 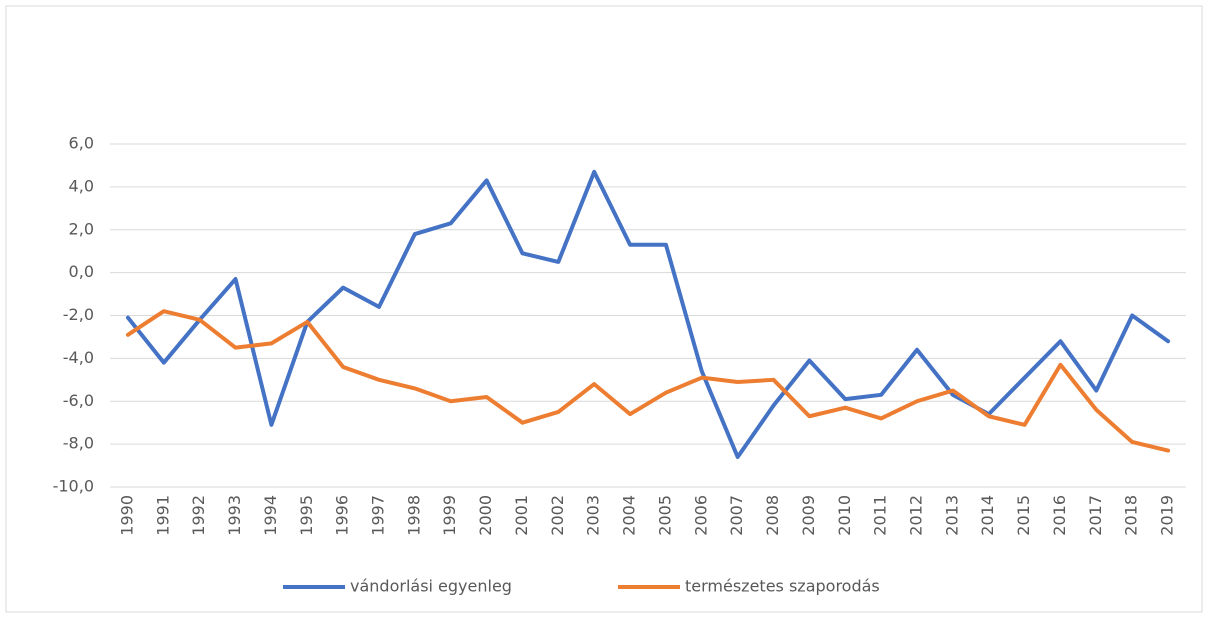 What do you see at coordinates (306, 515) in the screenshot?
I see `x-tick-label: 1995` at bounding box center [306, 515].